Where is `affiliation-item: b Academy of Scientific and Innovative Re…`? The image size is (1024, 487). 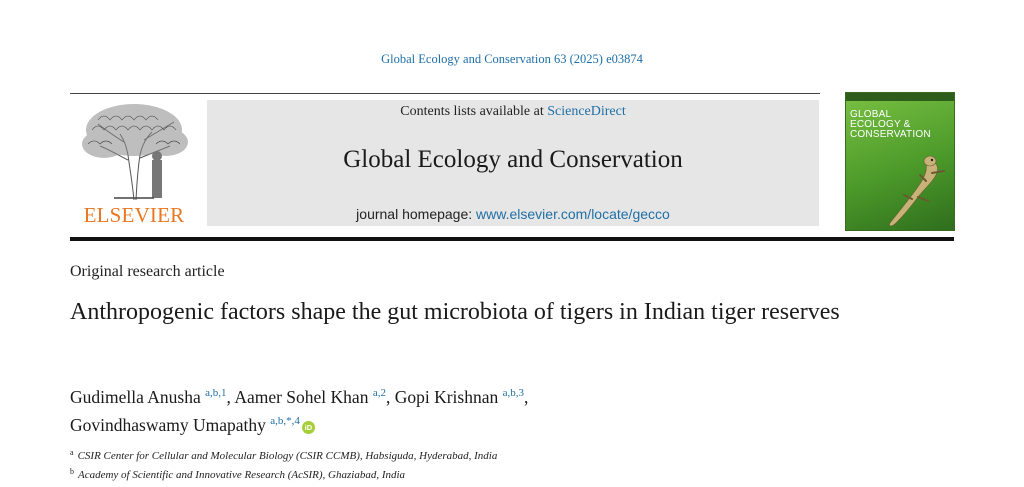 affiliation-item: b Academy of Scientific and Innovative Re… is located at coordinates (470, 473).